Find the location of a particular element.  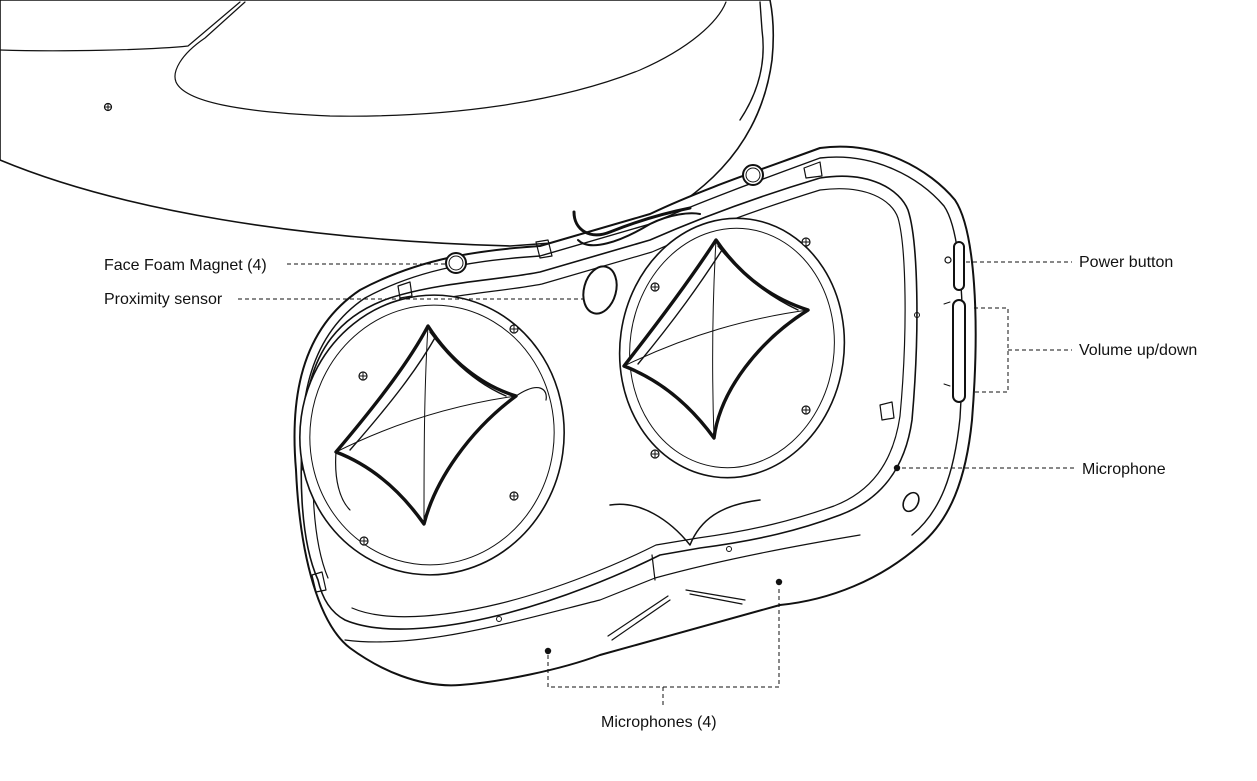

volume-button-icon is located at coordinates (954, 351).